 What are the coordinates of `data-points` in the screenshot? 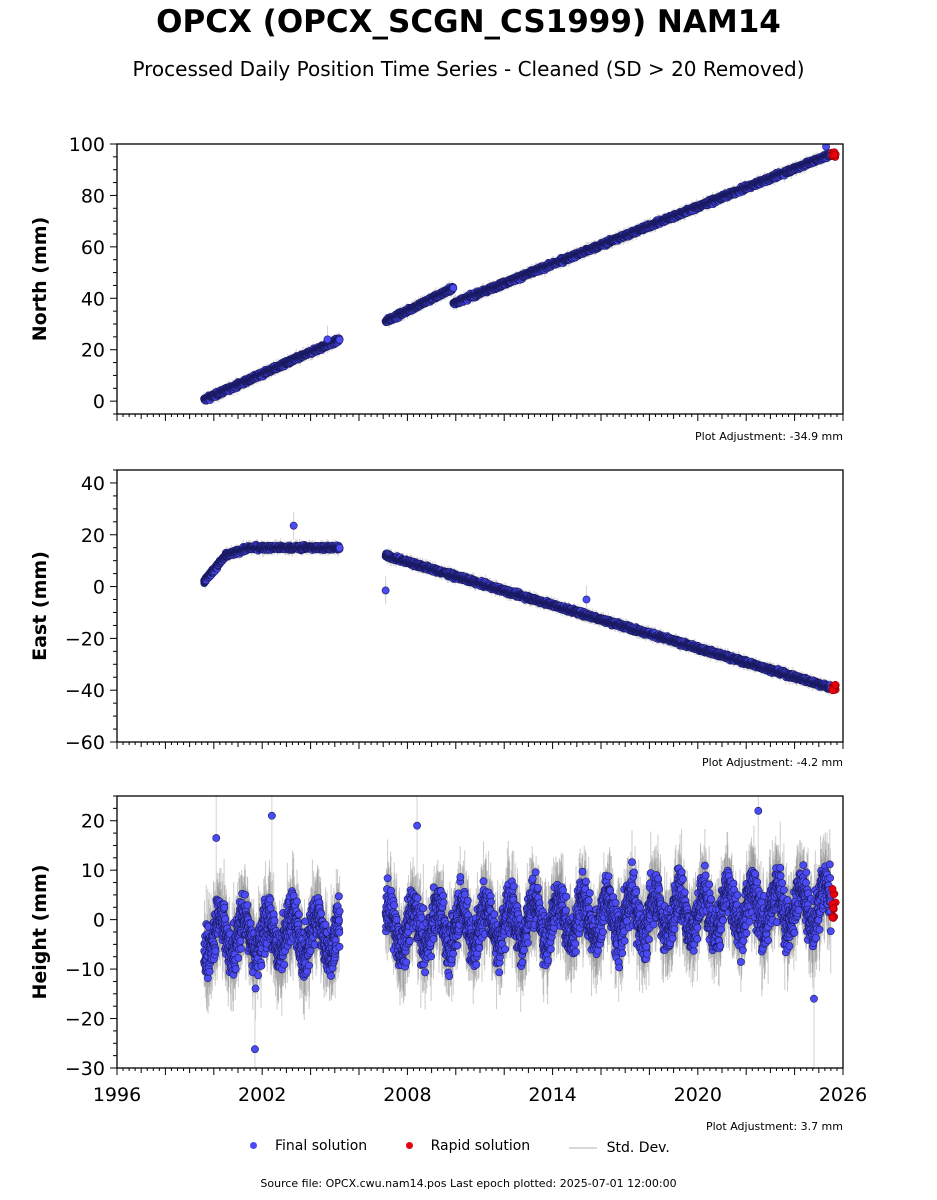 It's located at (520, 274).